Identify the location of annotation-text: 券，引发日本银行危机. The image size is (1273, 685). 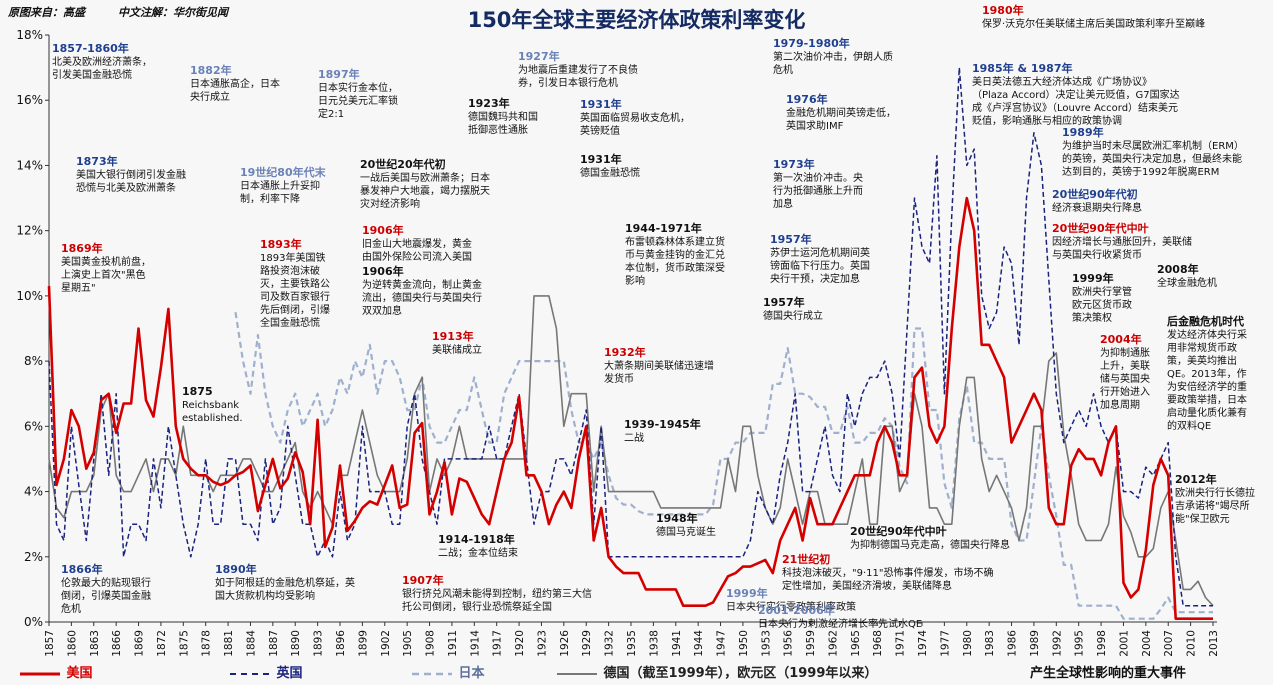
(568, 82).